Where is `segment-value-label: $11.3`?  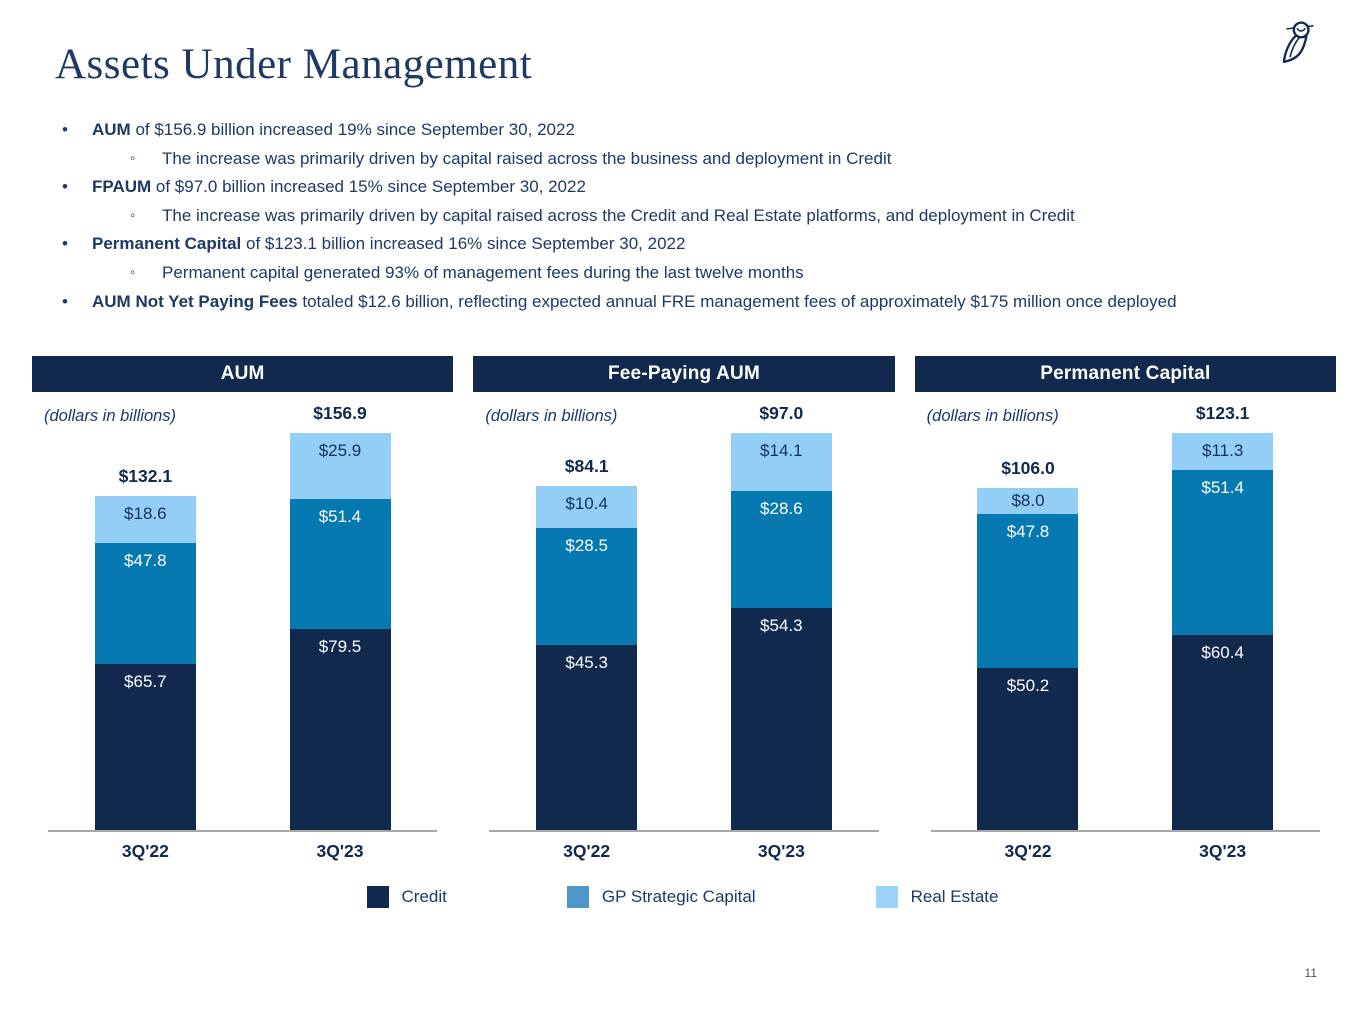 segment-value-label: $11.3 is located at coordinates (1223, 451).